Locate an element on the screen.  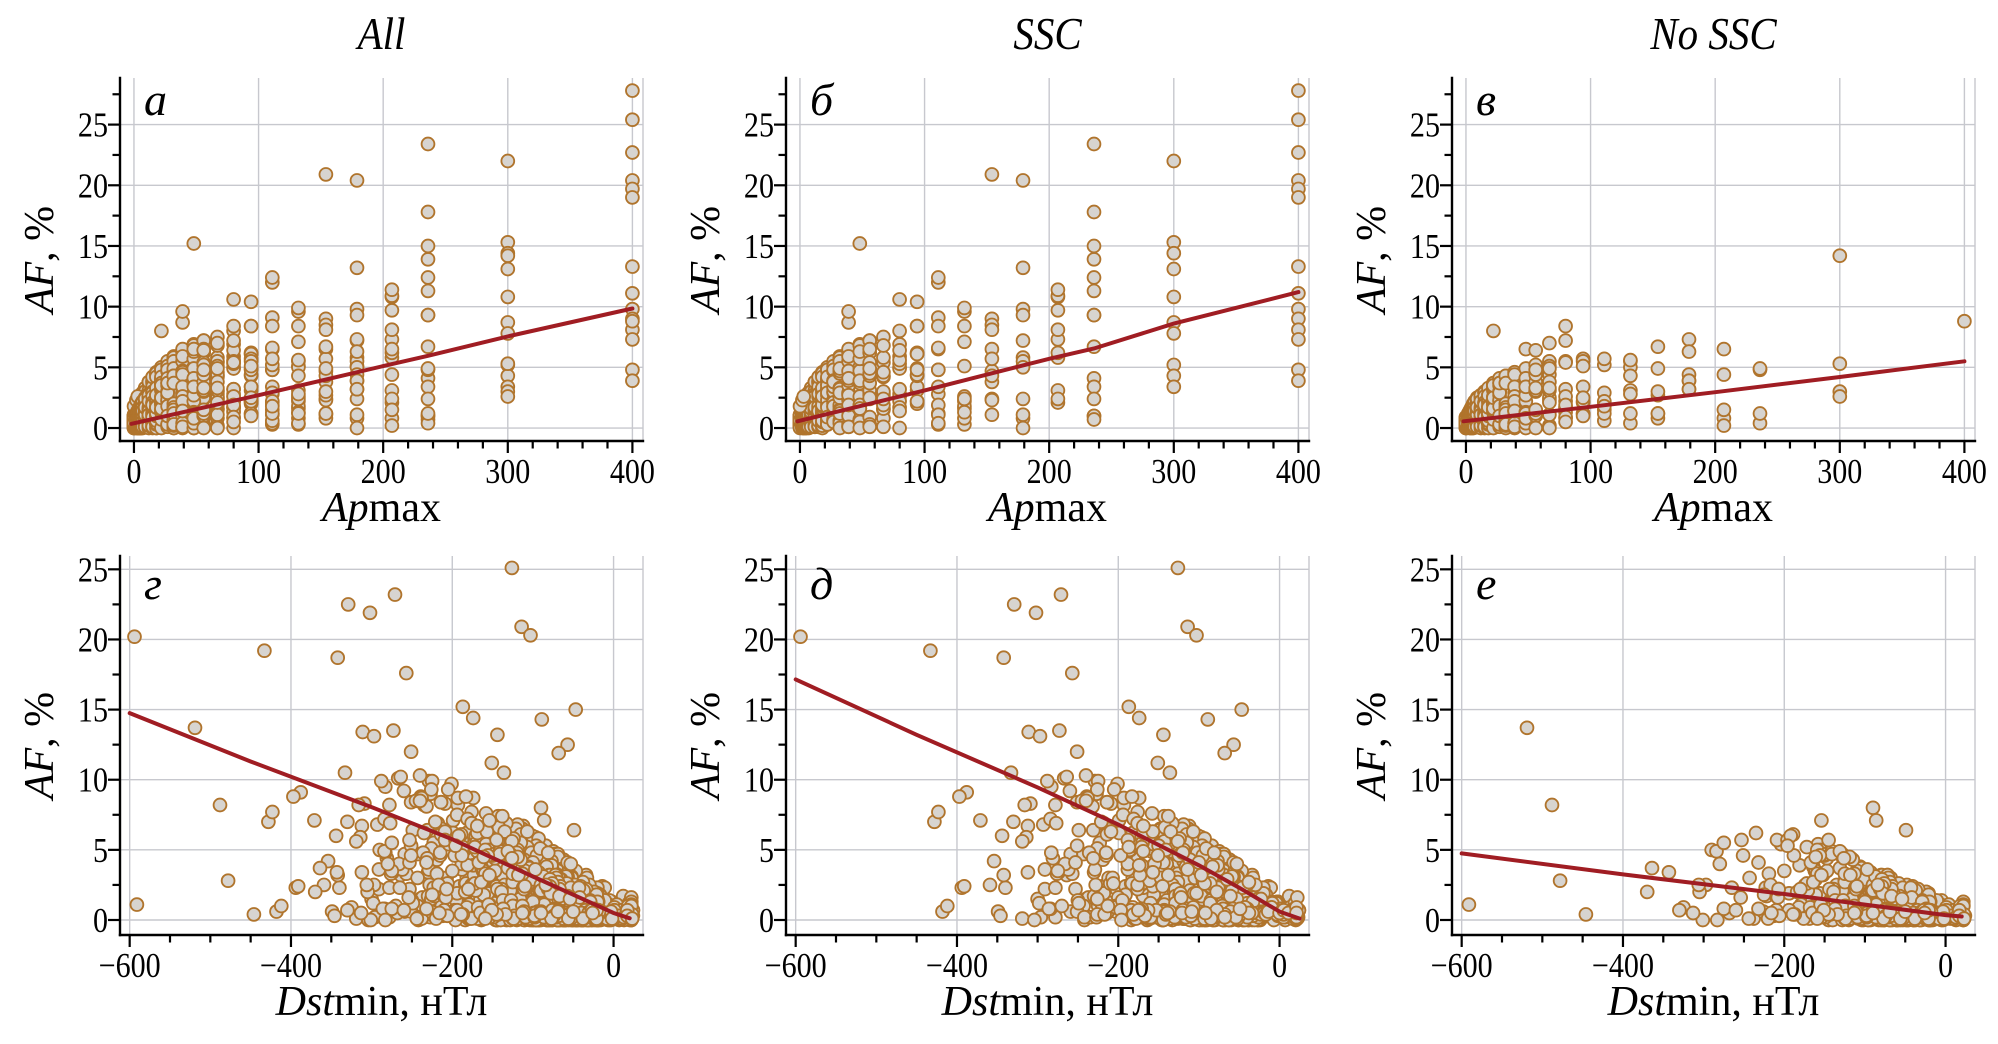
panel-letter-g: г is located at coordinates (153, 583).